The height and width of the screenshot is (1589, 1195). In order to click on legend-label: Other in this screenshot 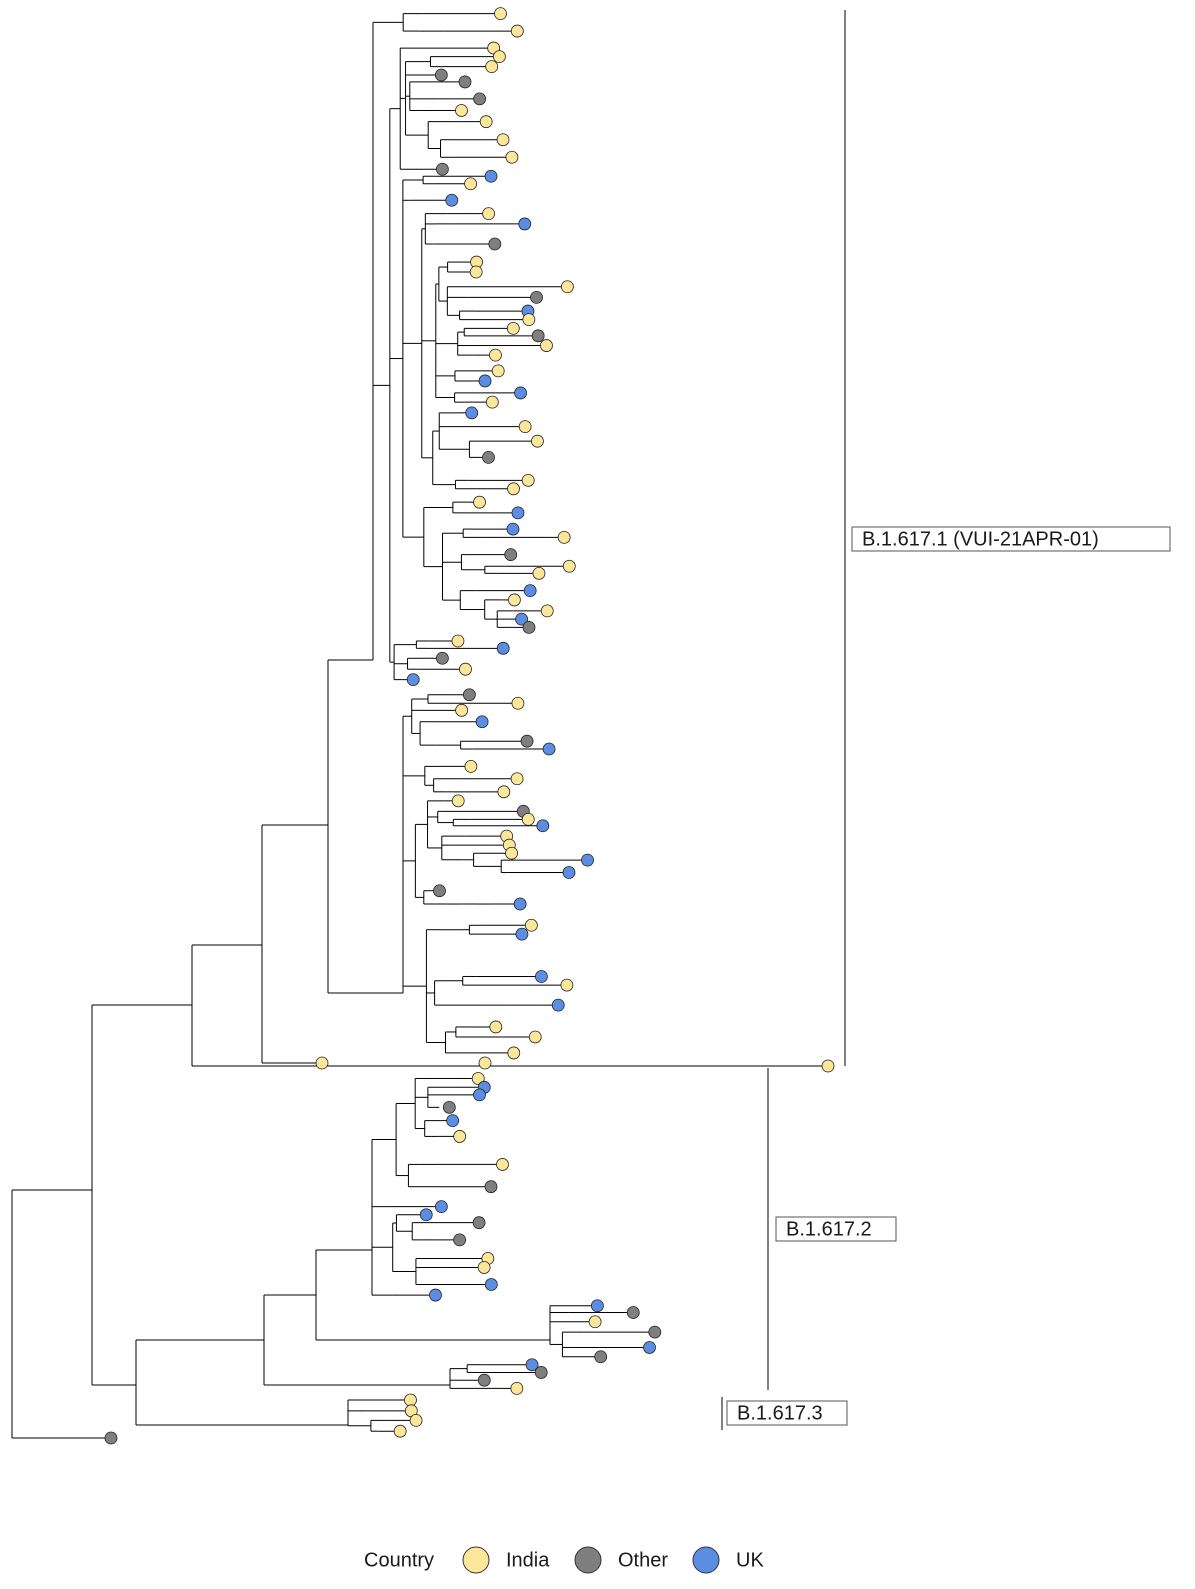, I will do `click(643, 1560)`.